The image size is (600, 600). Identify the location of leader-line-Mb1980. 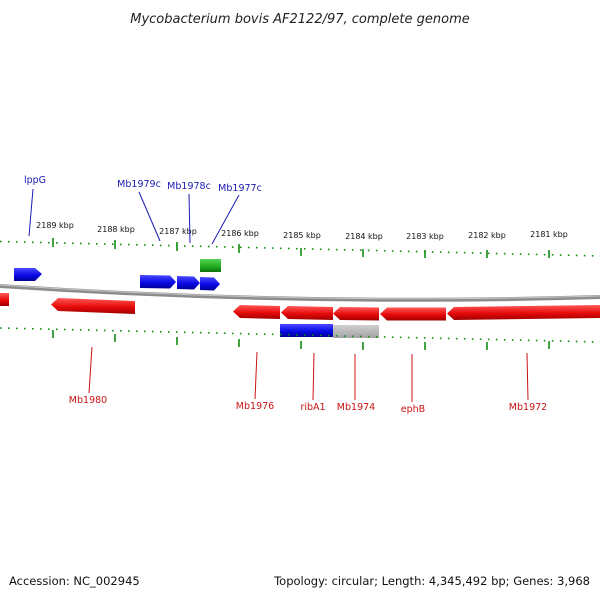
(90, 370).